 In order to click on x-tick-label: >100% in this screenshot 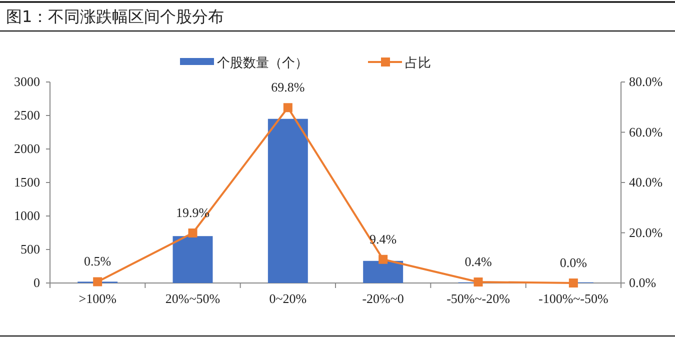, I will do `click(97, 298)`.